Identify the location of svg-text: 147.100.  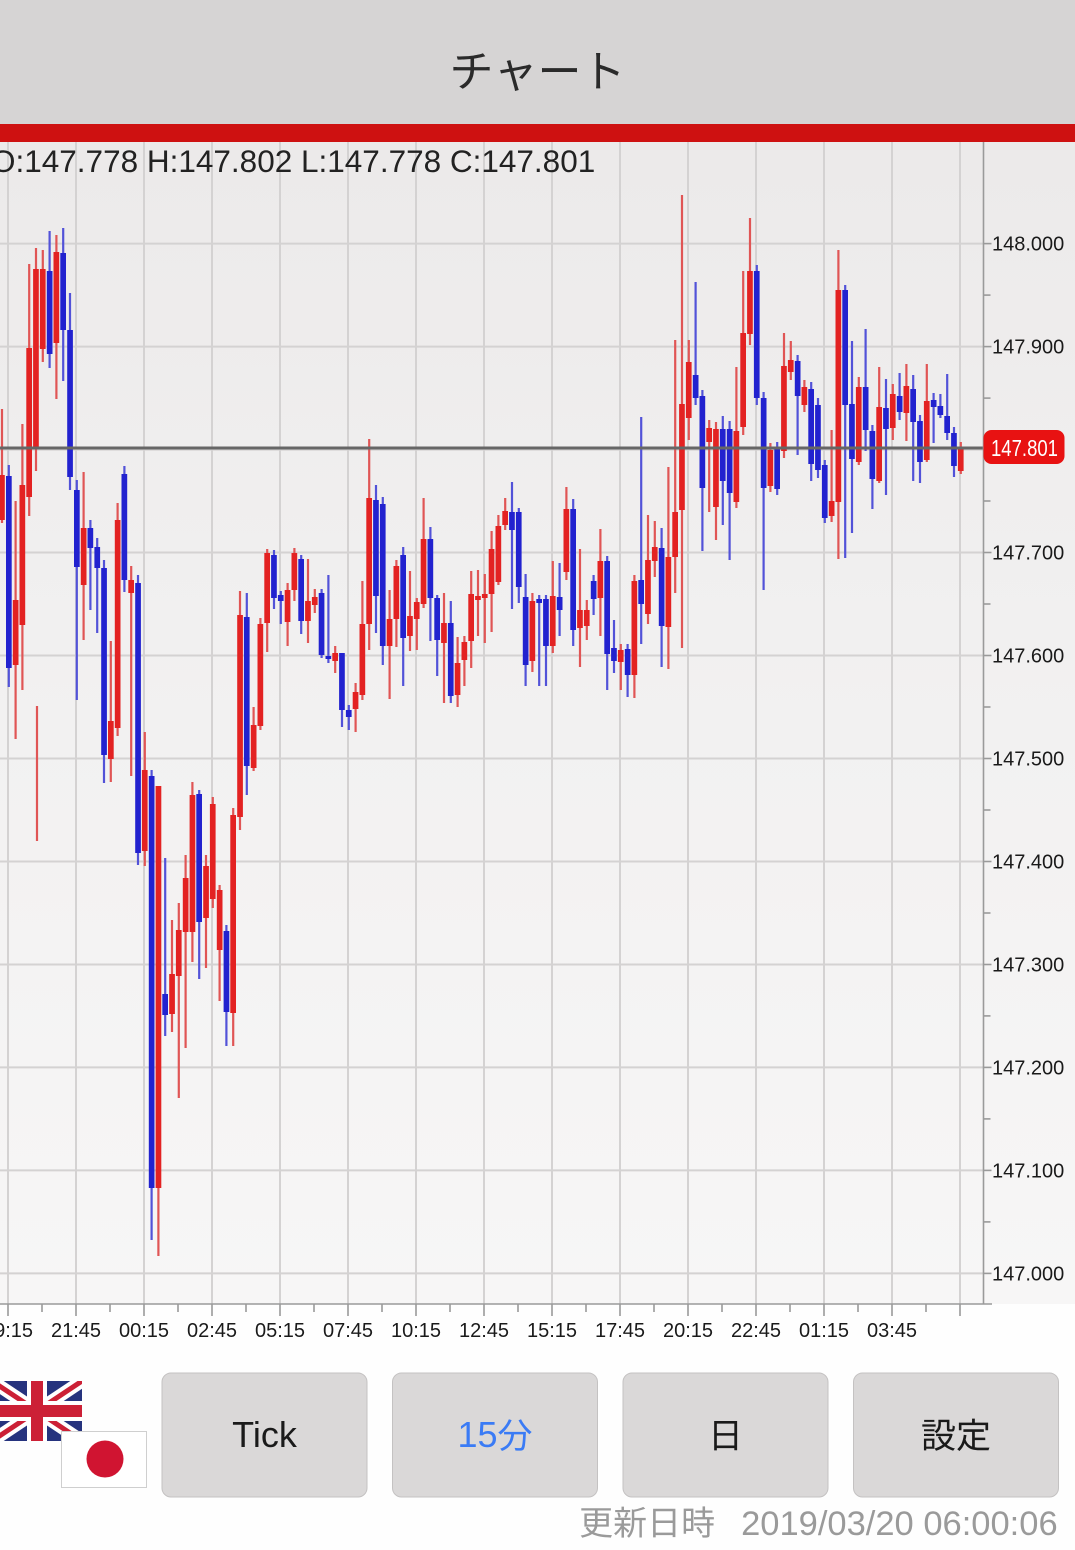
(1028, 1171).